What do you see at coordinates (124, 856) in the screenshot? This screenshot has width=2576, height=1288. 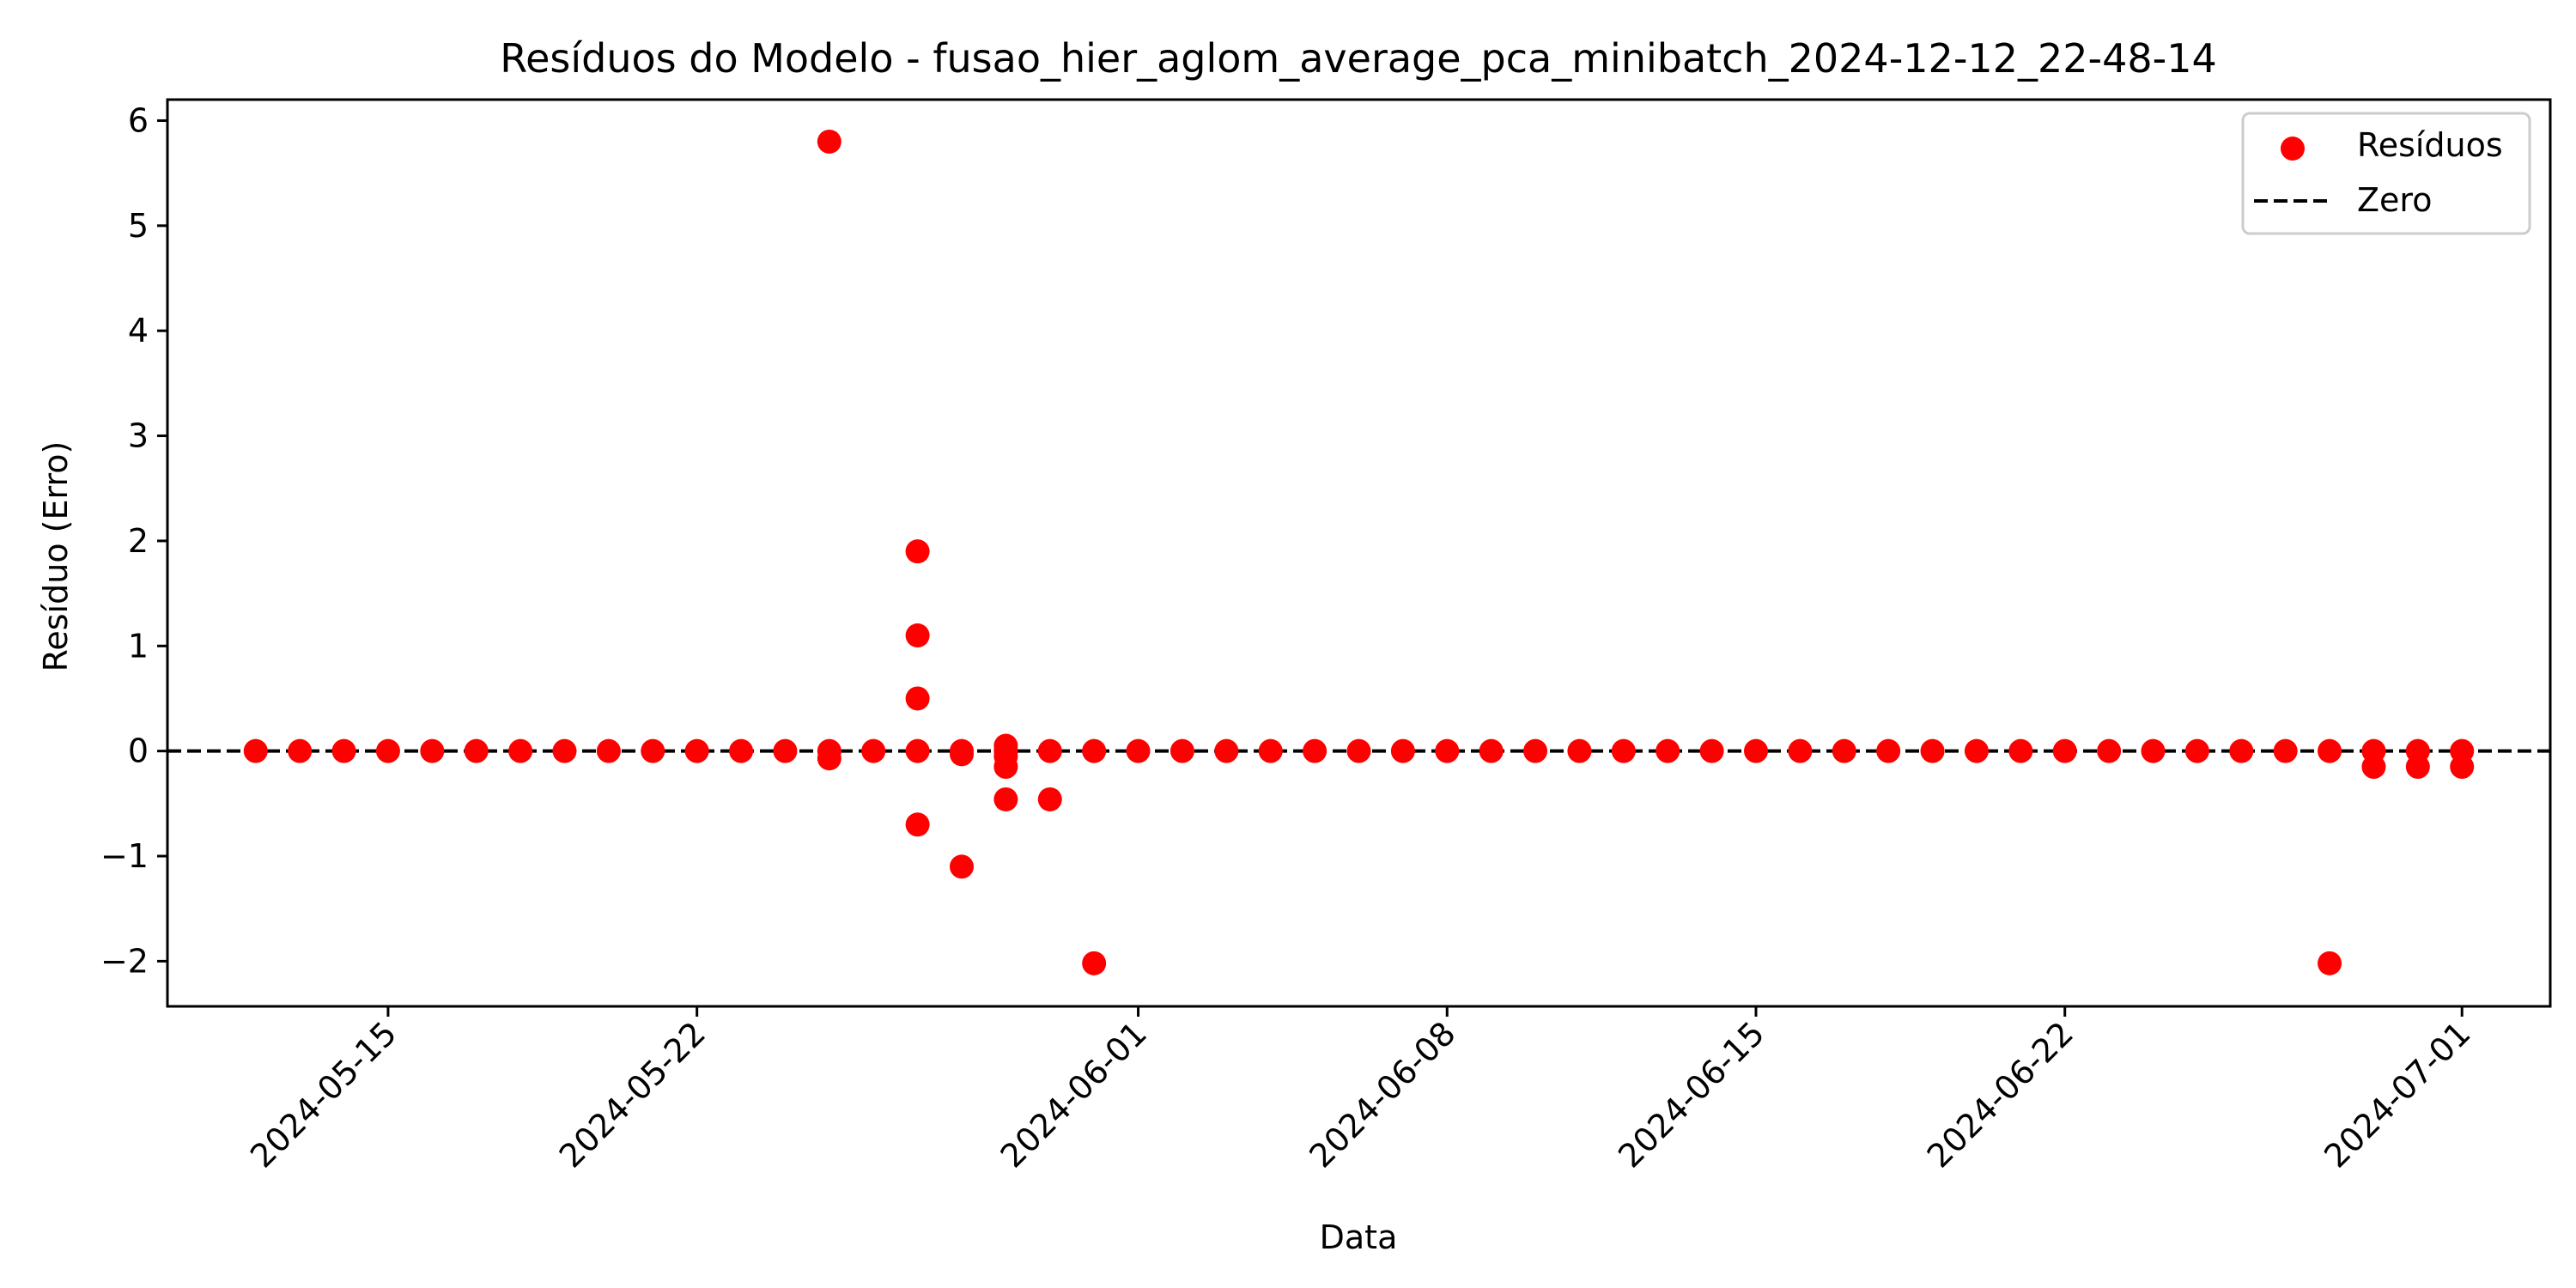 I see `y-tick-label: −1` at bounding box center [124, 856].